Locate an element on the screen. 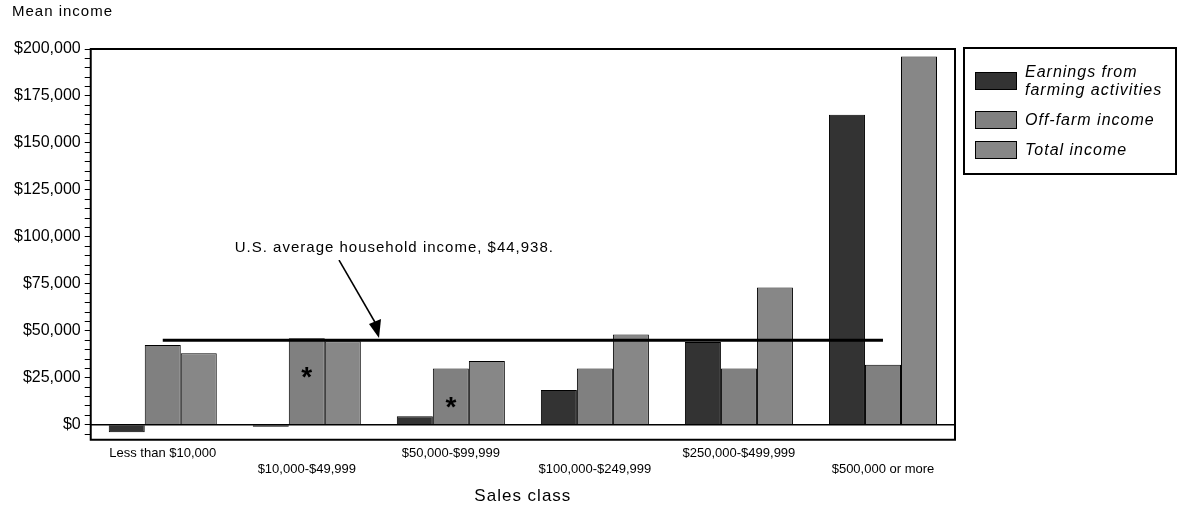 The width and height of the screenshot is (1184, 513). x-tick-label: $10,000-$49,999 is located at coordinates (306, 468).